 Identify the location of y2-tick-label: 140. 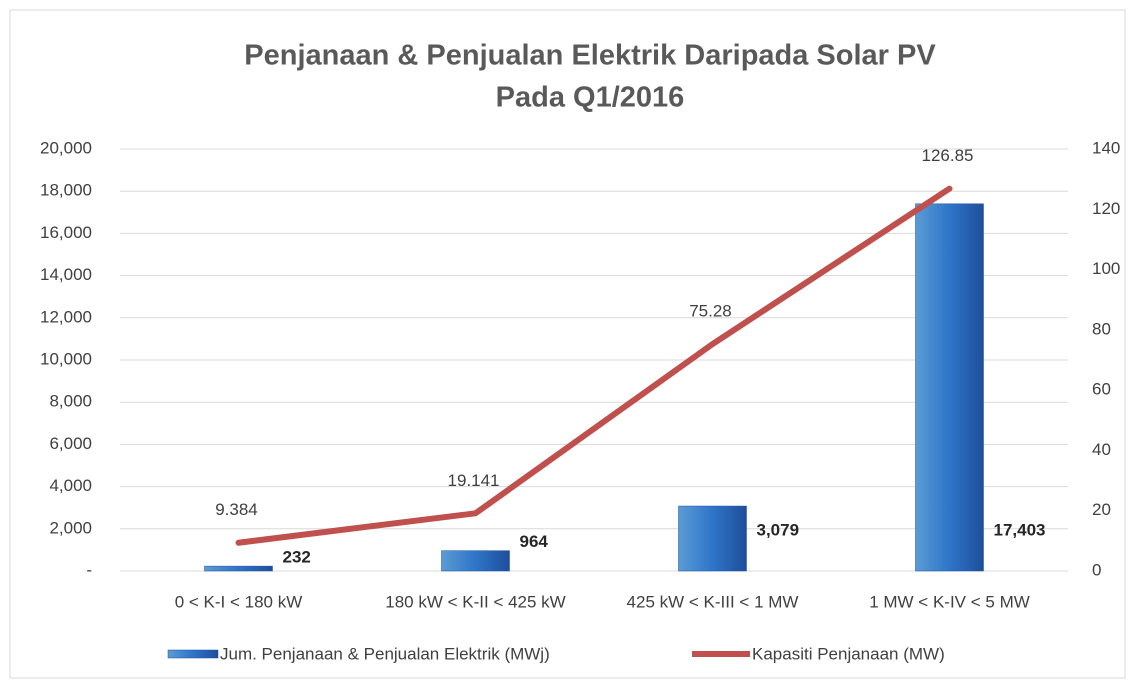
(1106, 147).